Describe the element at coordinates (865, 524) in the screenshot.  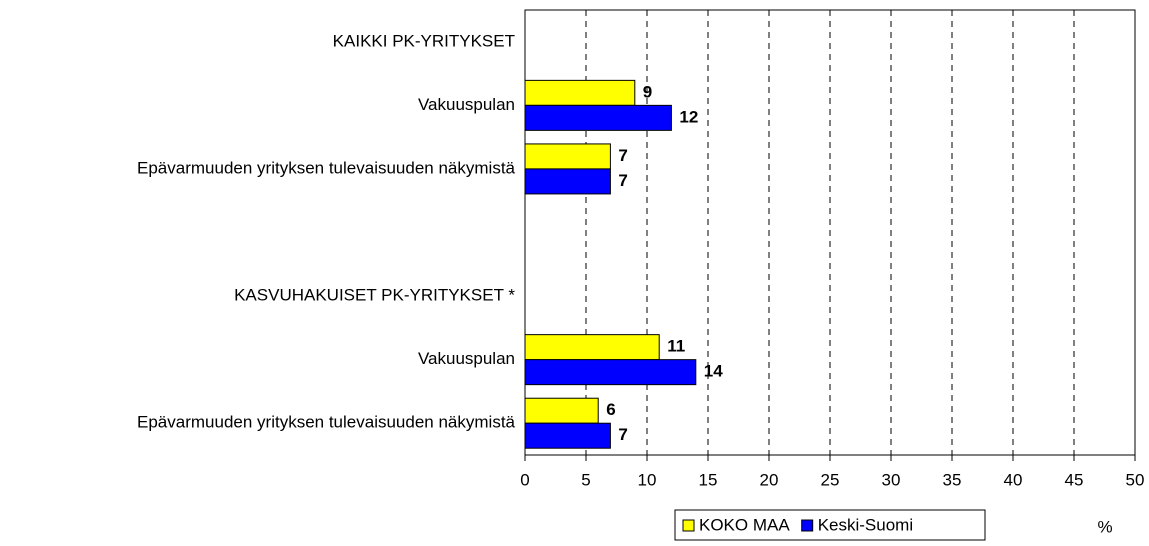
I see `legend-label: Keski-Suomi` at that location.